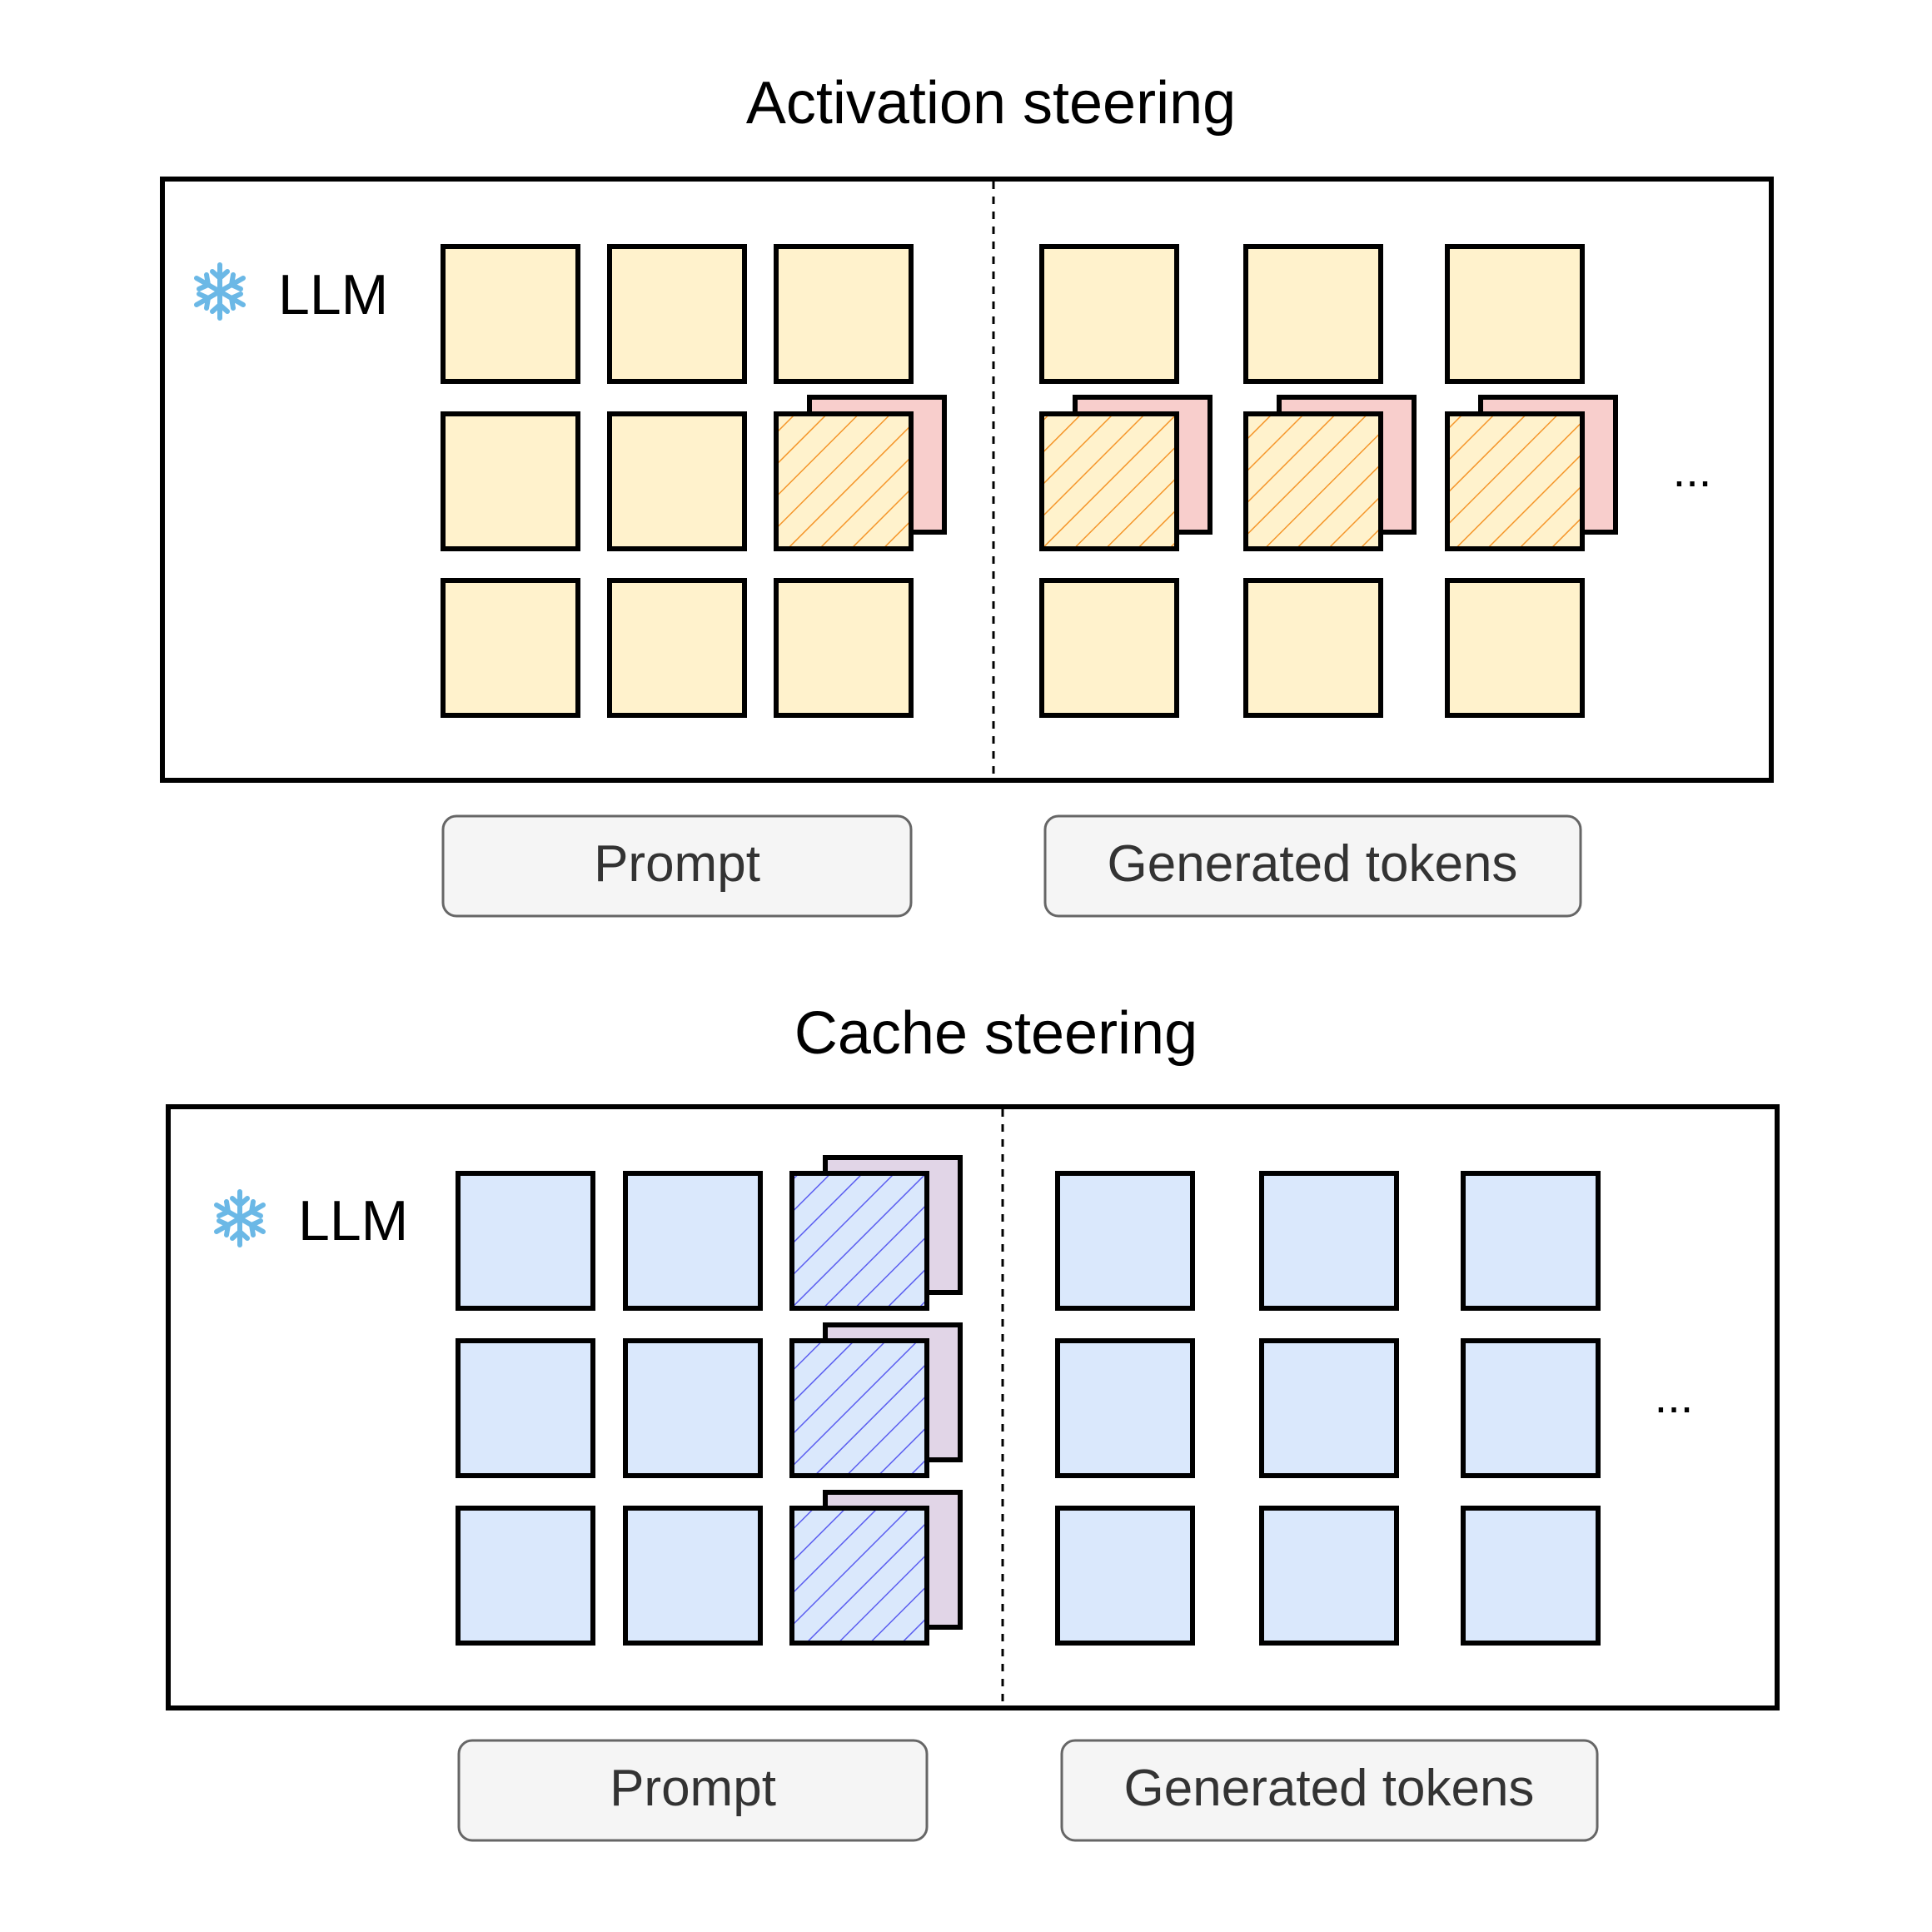  What do you see at coordinates (996, 1033) in the screenshot?
I see `panel-title: Cache steering` at bounding box center [996, 1033].